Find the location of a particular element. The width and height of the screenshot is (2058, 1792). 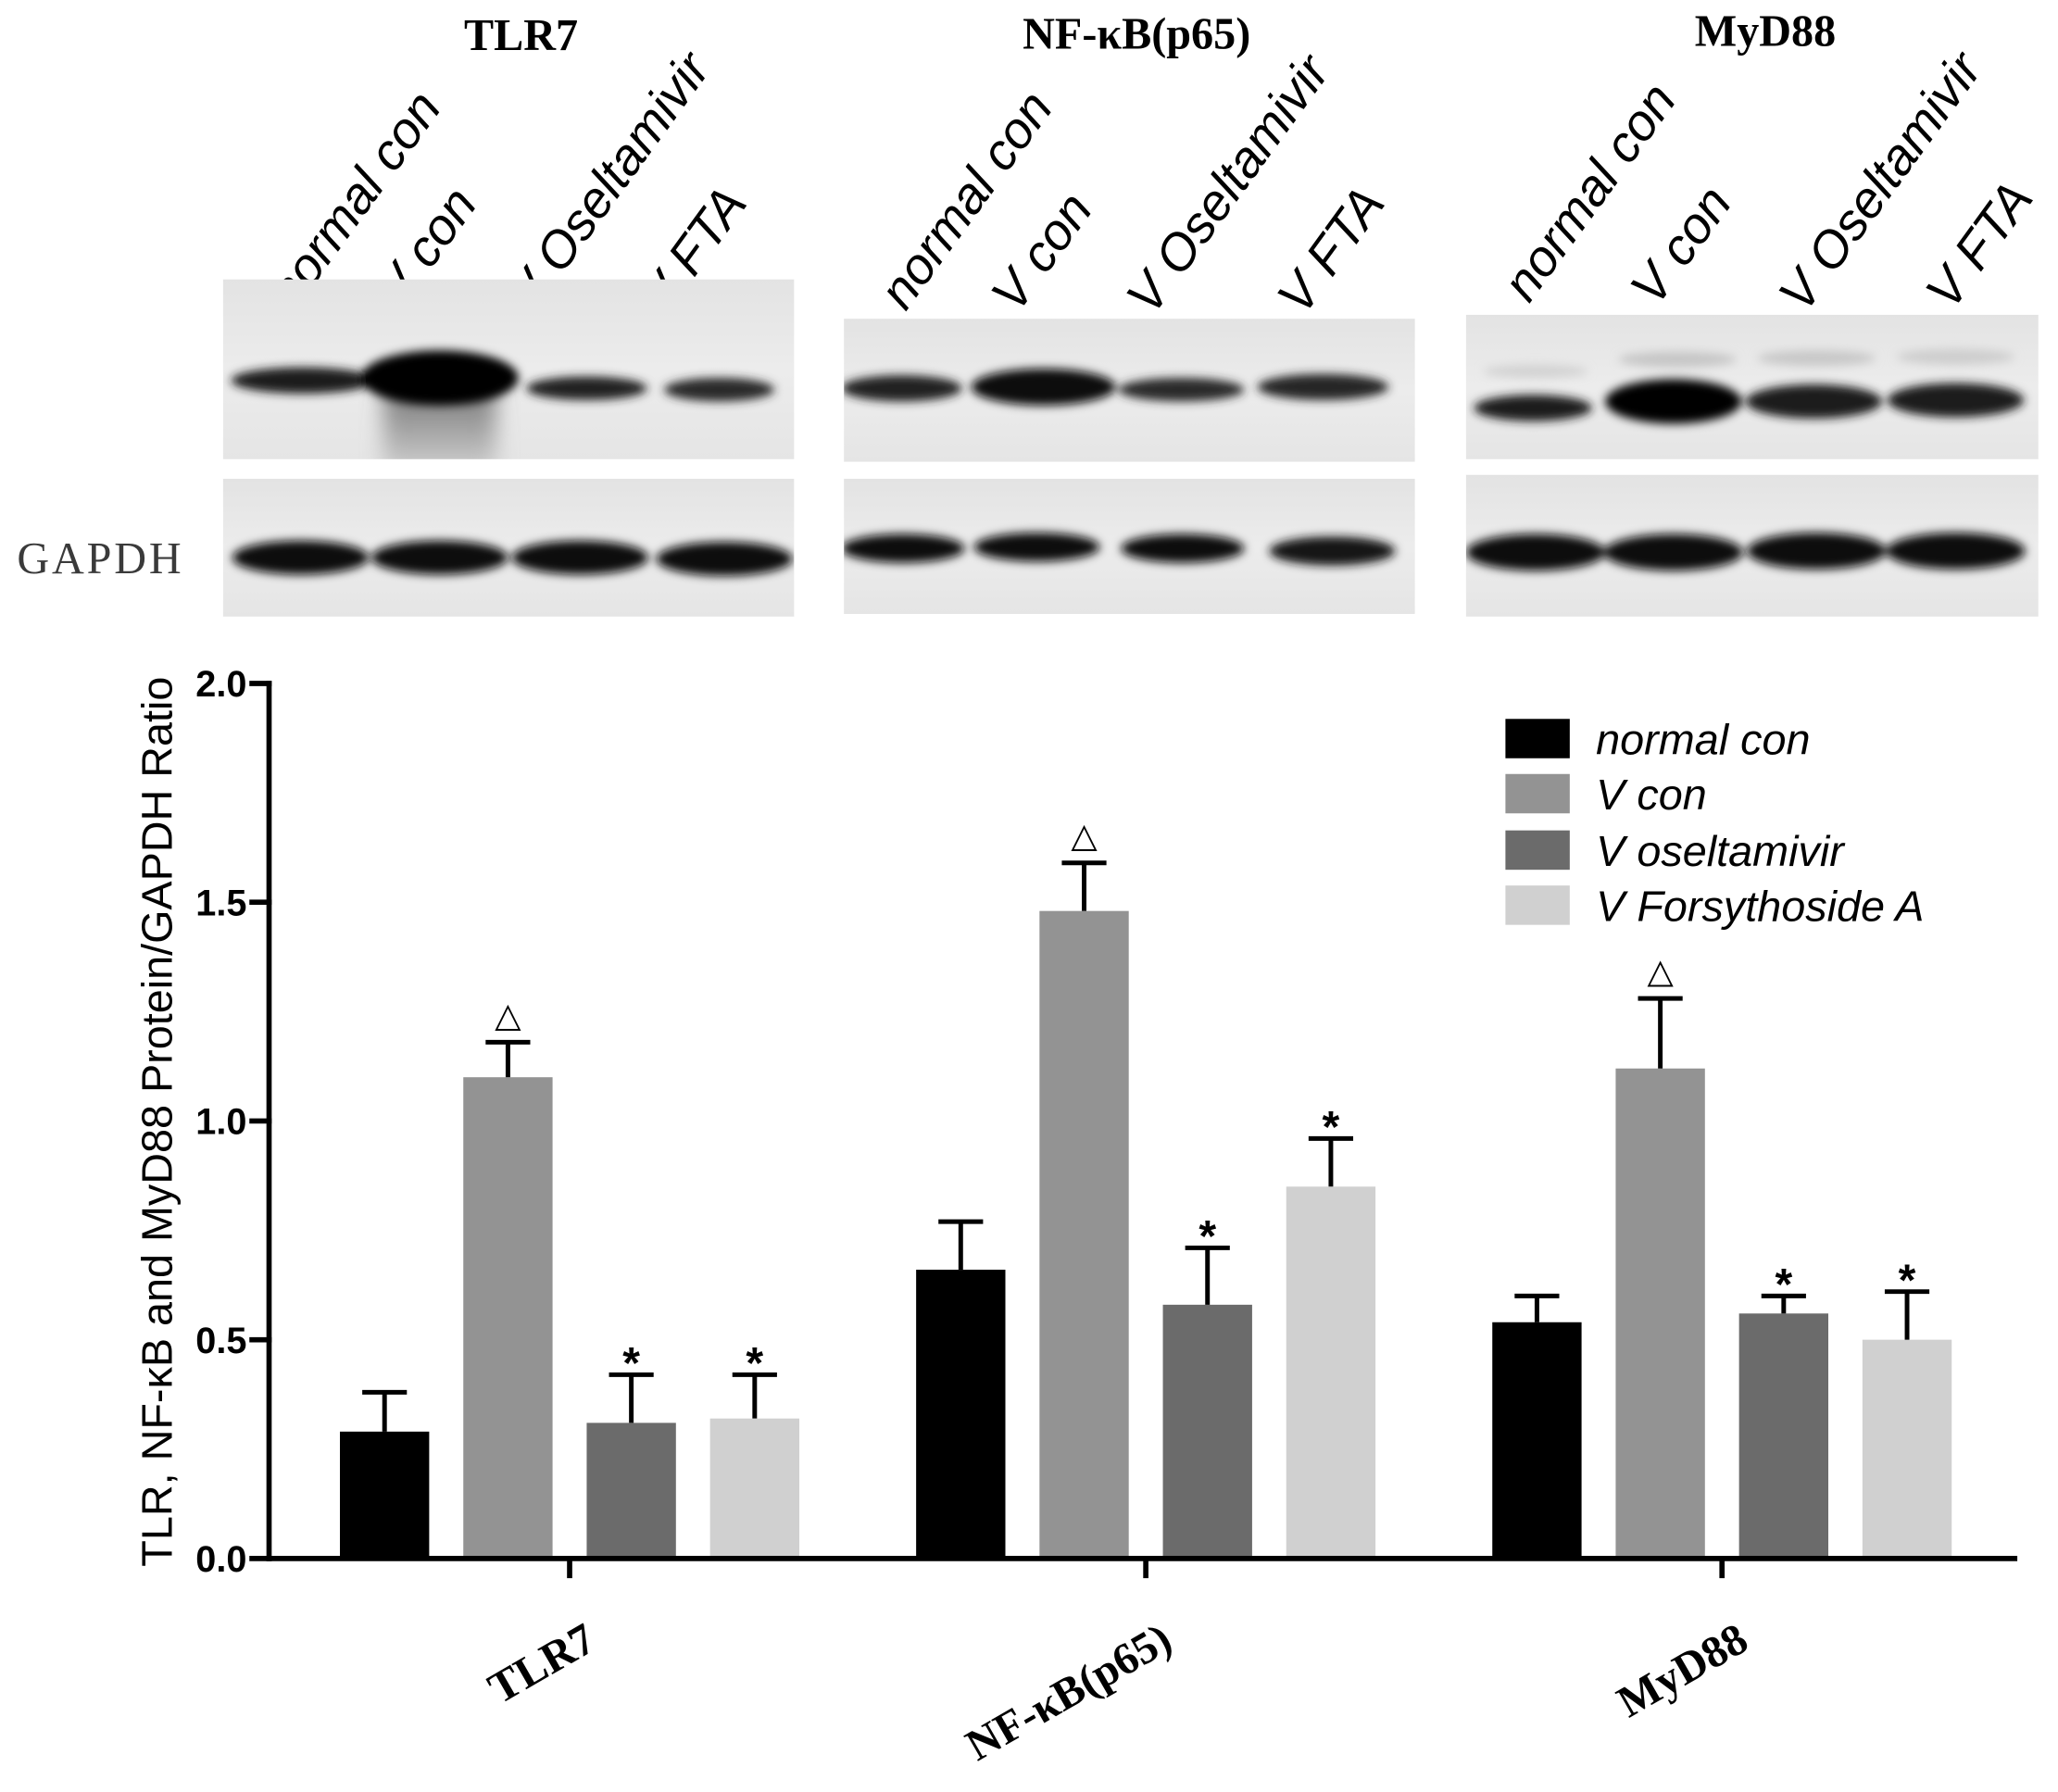

significance-marker-myd88-v-oseltamivir: * is located at coordinates (1784, 1285).